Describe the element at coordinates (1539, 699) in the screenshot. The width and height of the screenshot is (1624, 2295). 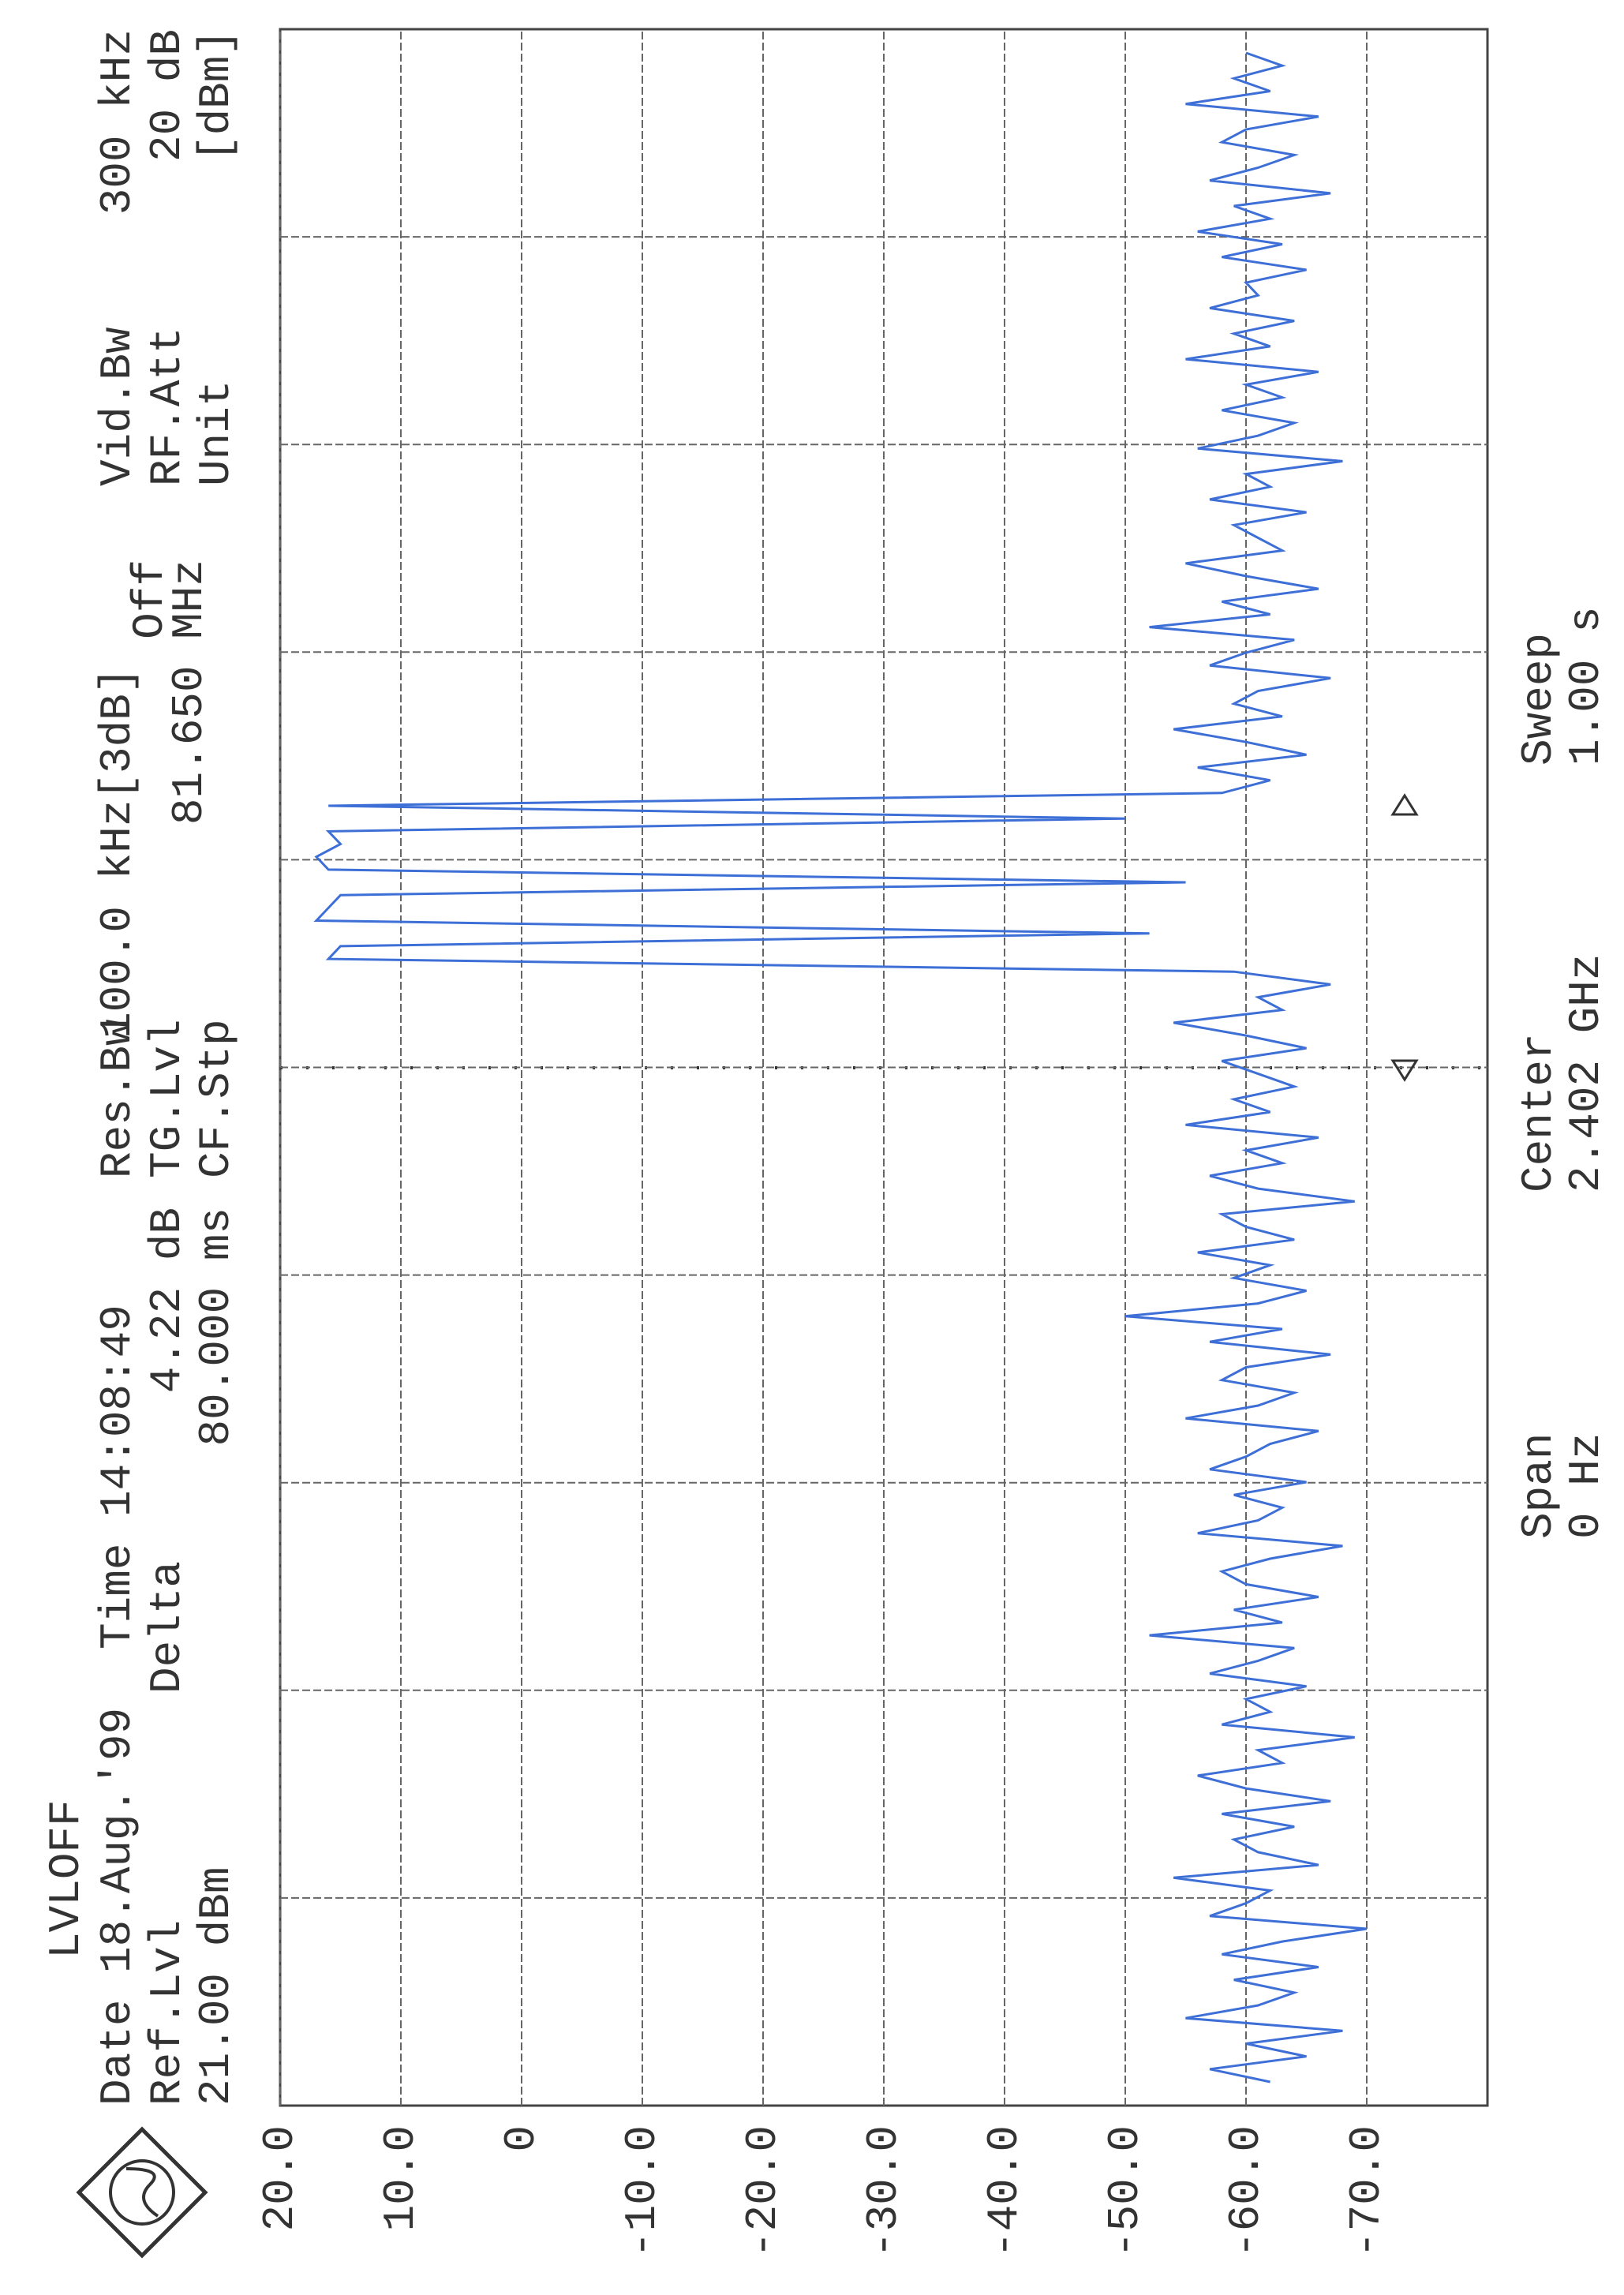
I see `sweep-label: Sweep` at that location.